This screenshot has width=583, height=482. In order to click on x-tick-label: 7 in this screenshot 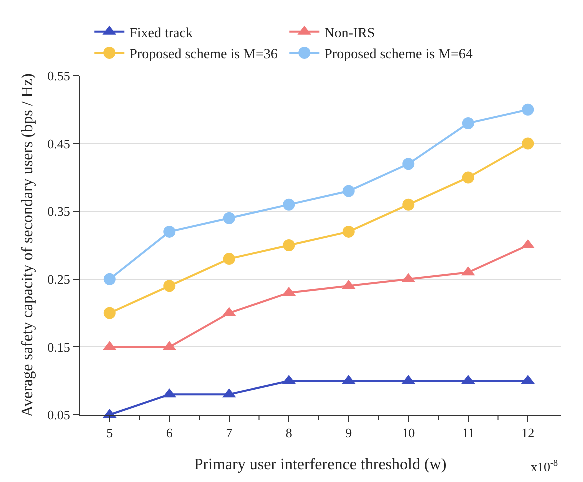, I will do `click(230, 433)`.